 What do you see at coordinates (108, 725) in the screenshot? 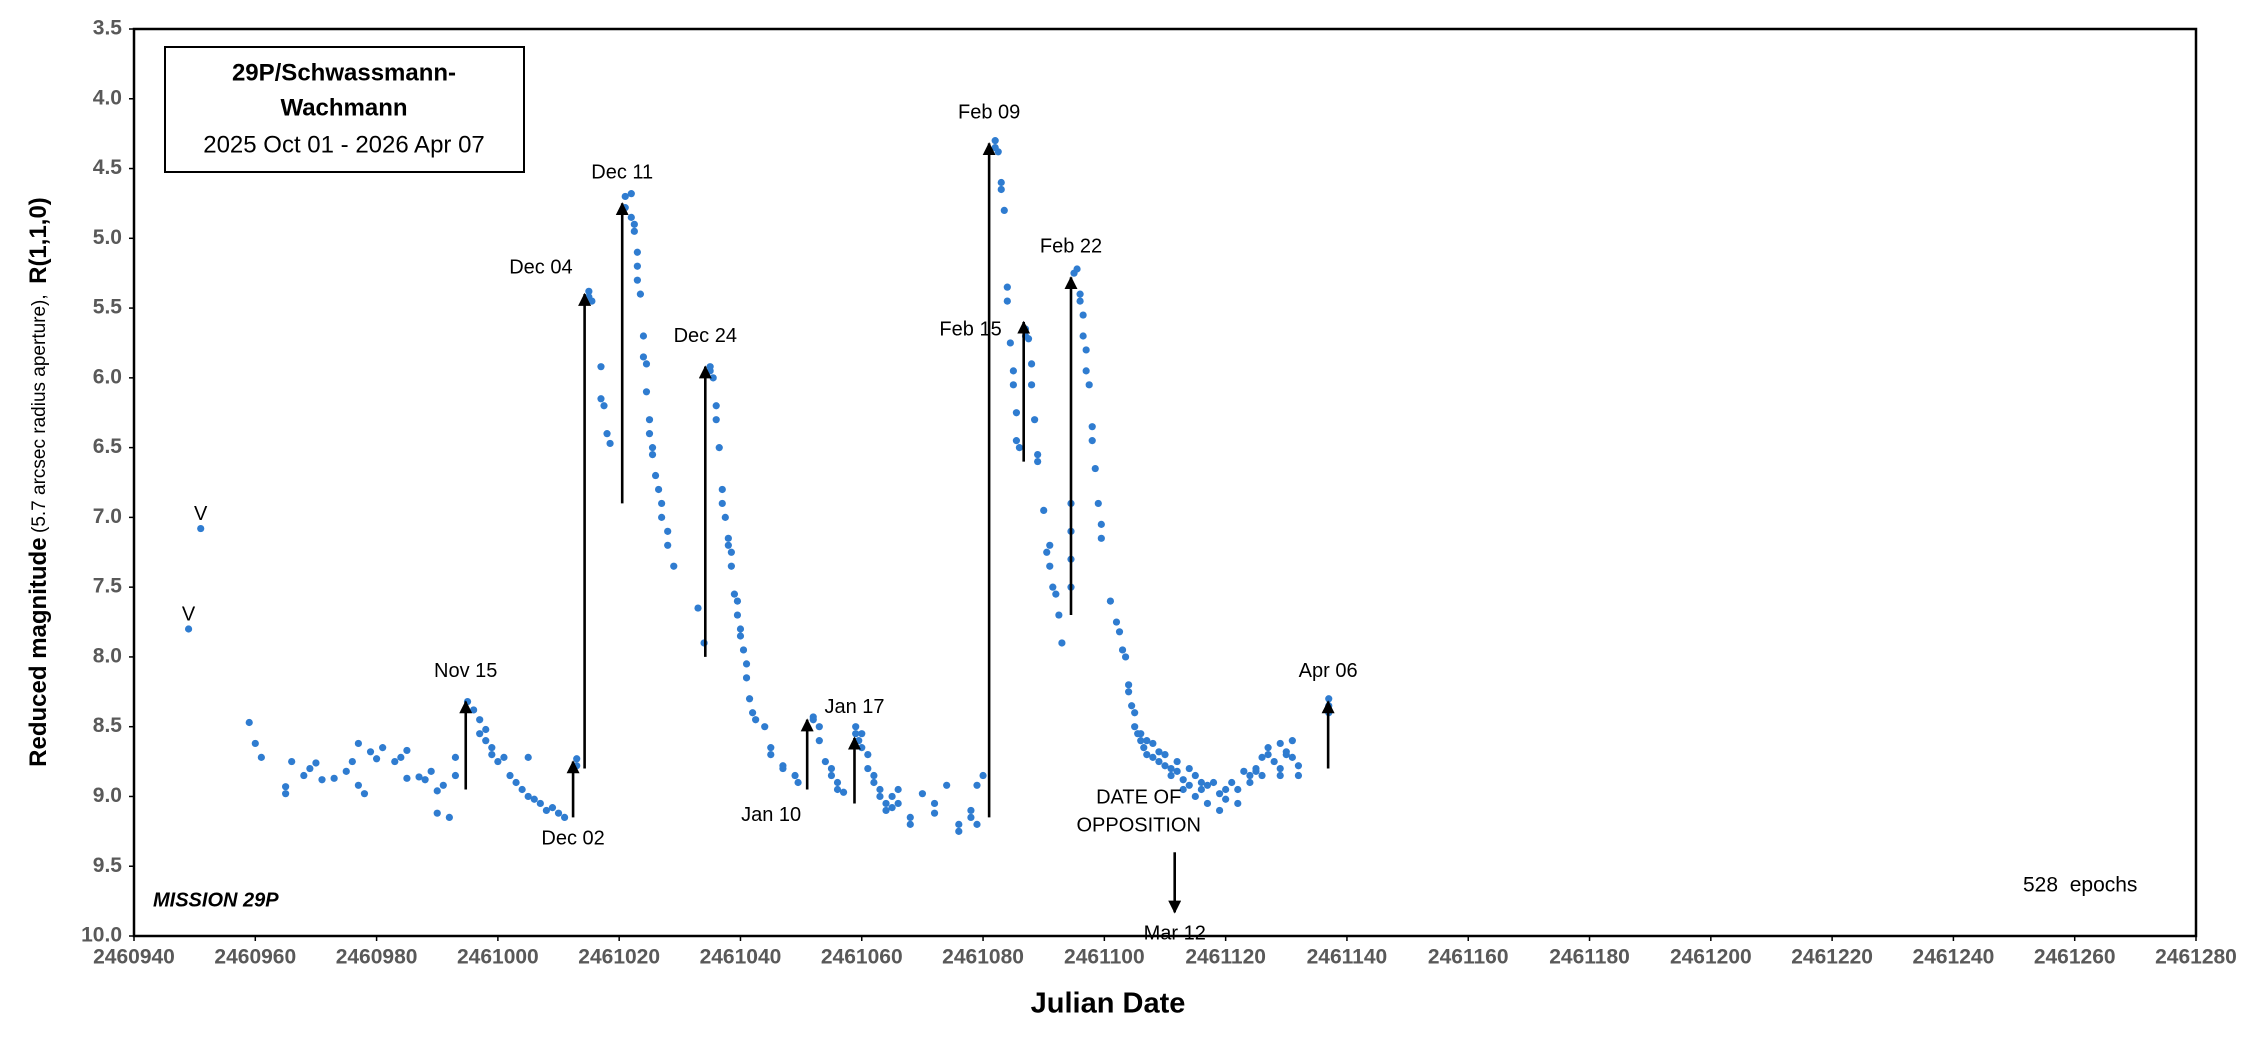
I see `y-tick-label: 8.5` at bounding box center [108, 725].